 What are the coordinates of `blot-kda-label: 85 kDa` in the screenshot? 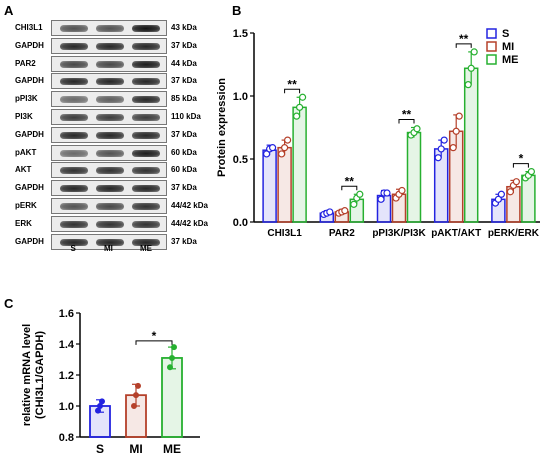 It's located at (184, 99).